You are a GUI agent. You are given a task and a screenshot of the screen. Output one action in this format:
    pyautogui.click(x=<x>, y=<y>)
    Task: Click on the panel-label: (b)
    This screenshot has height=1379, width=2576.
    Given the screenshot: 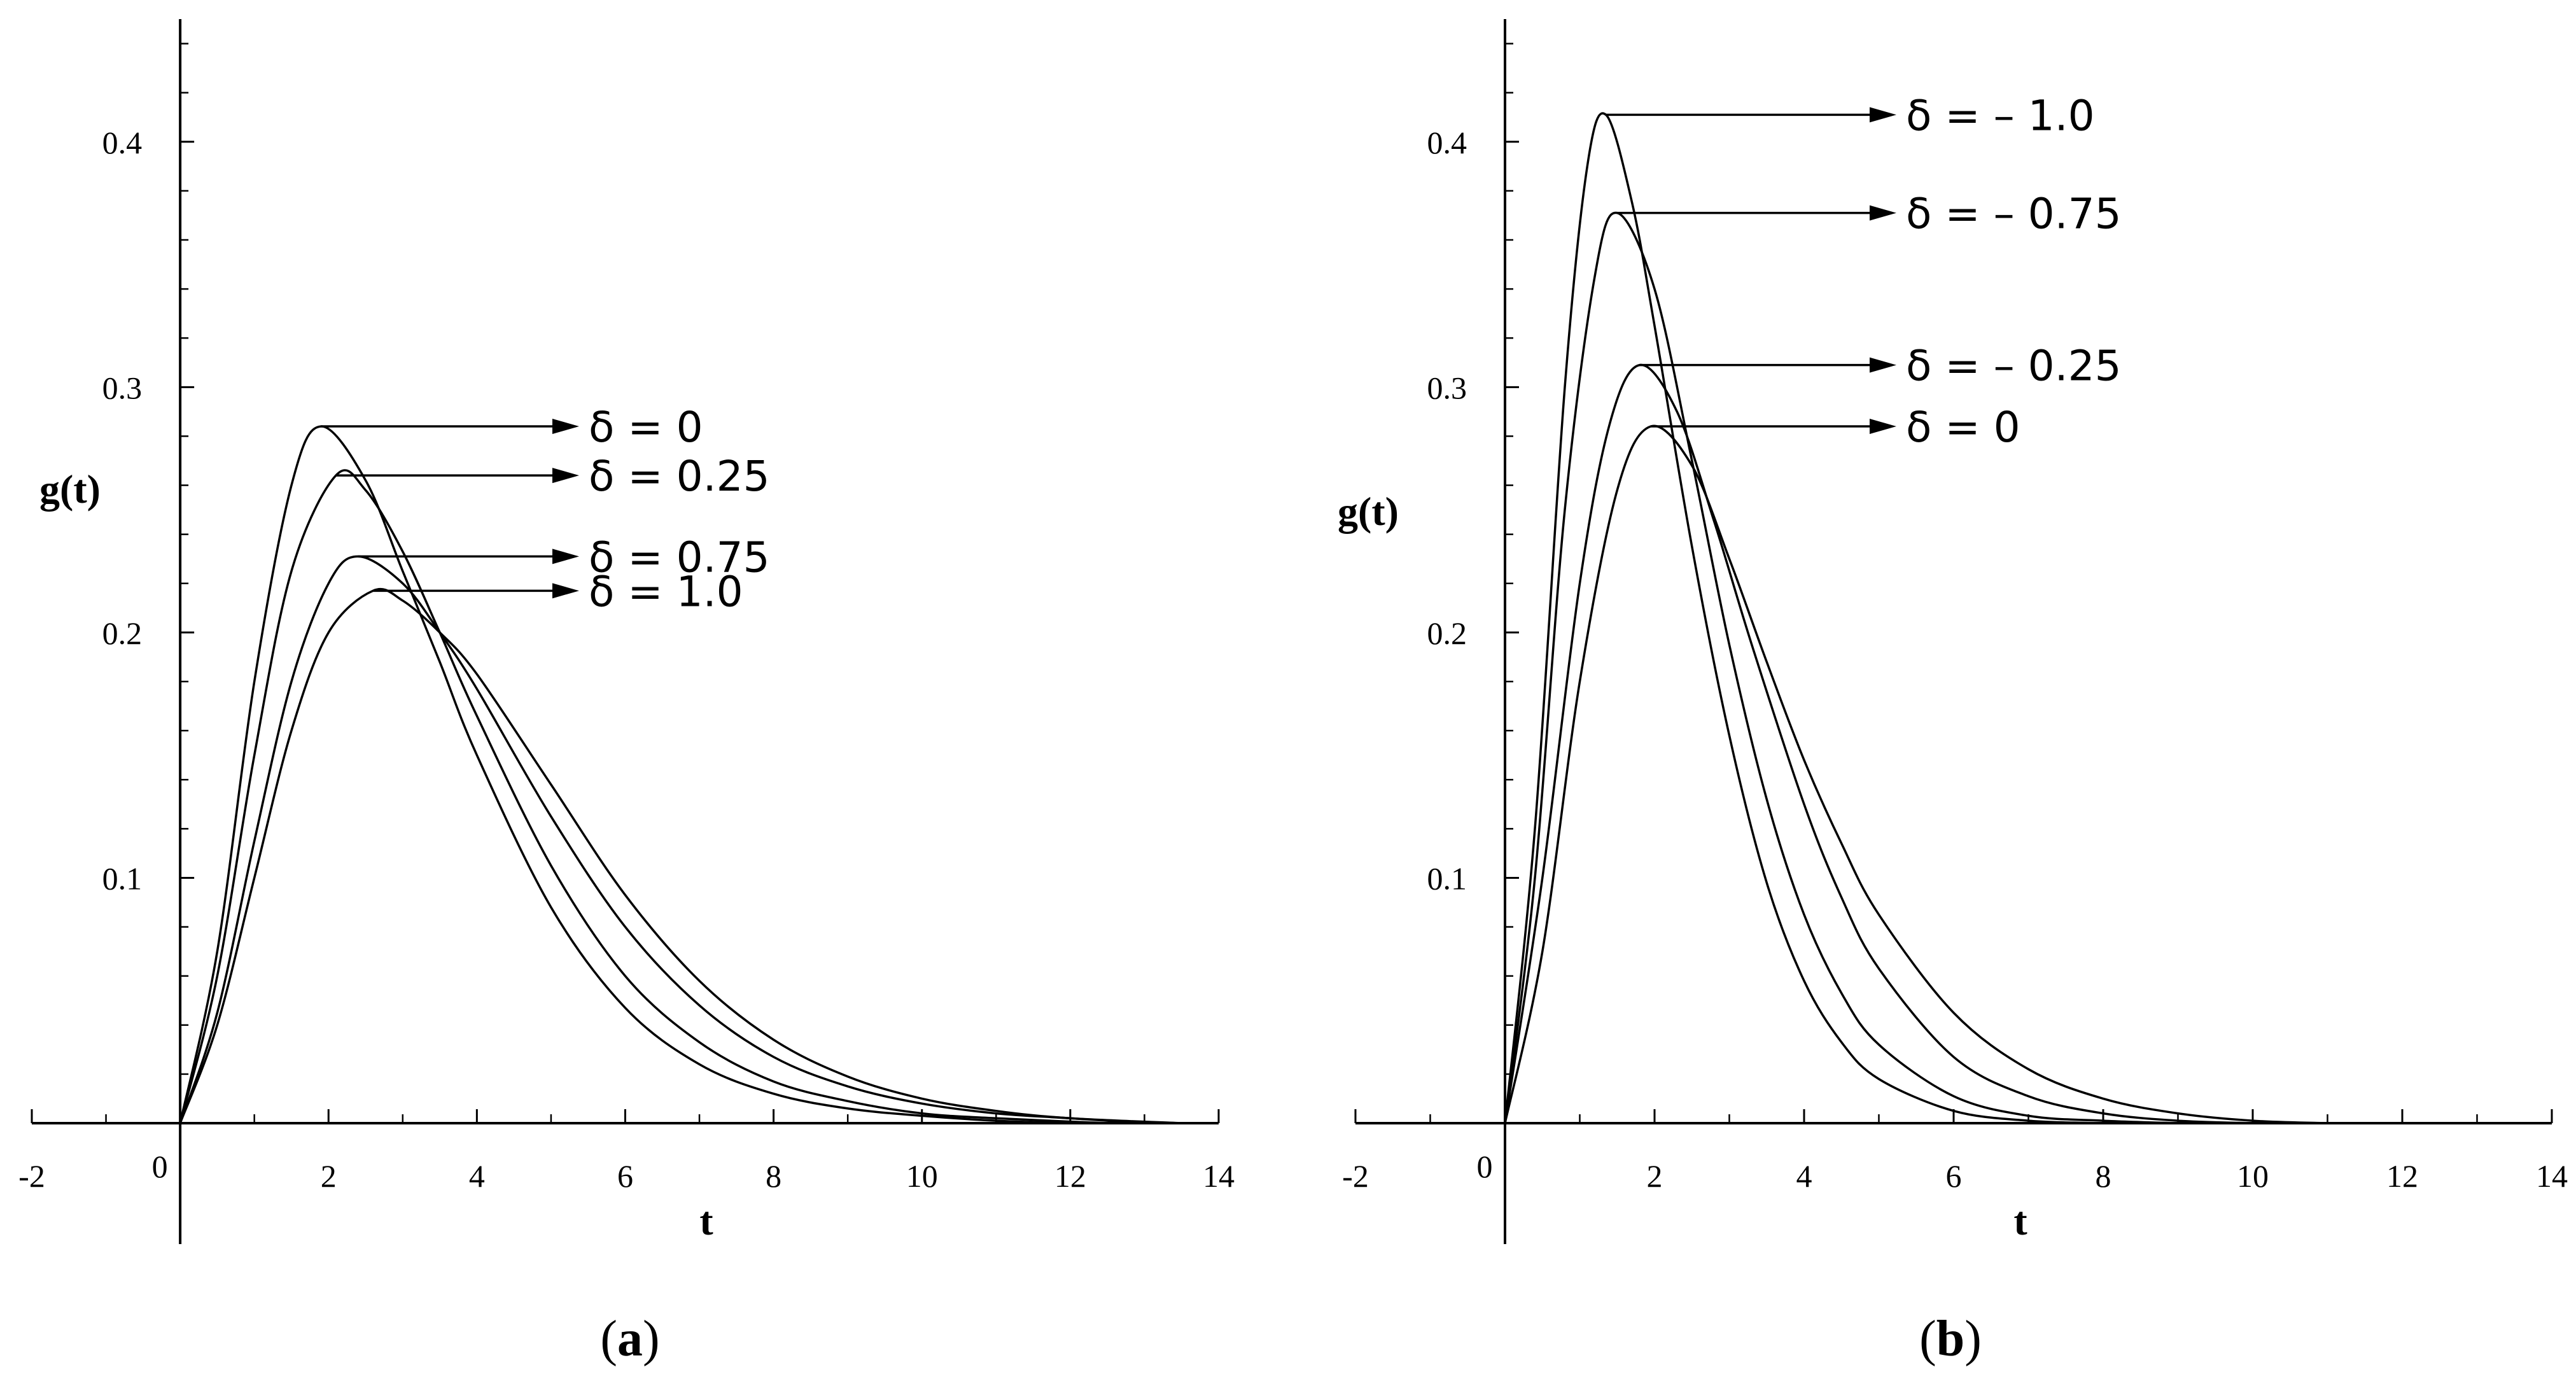 What is the action you would take?
    pyautogui.click(x=1950, y=1339)
    